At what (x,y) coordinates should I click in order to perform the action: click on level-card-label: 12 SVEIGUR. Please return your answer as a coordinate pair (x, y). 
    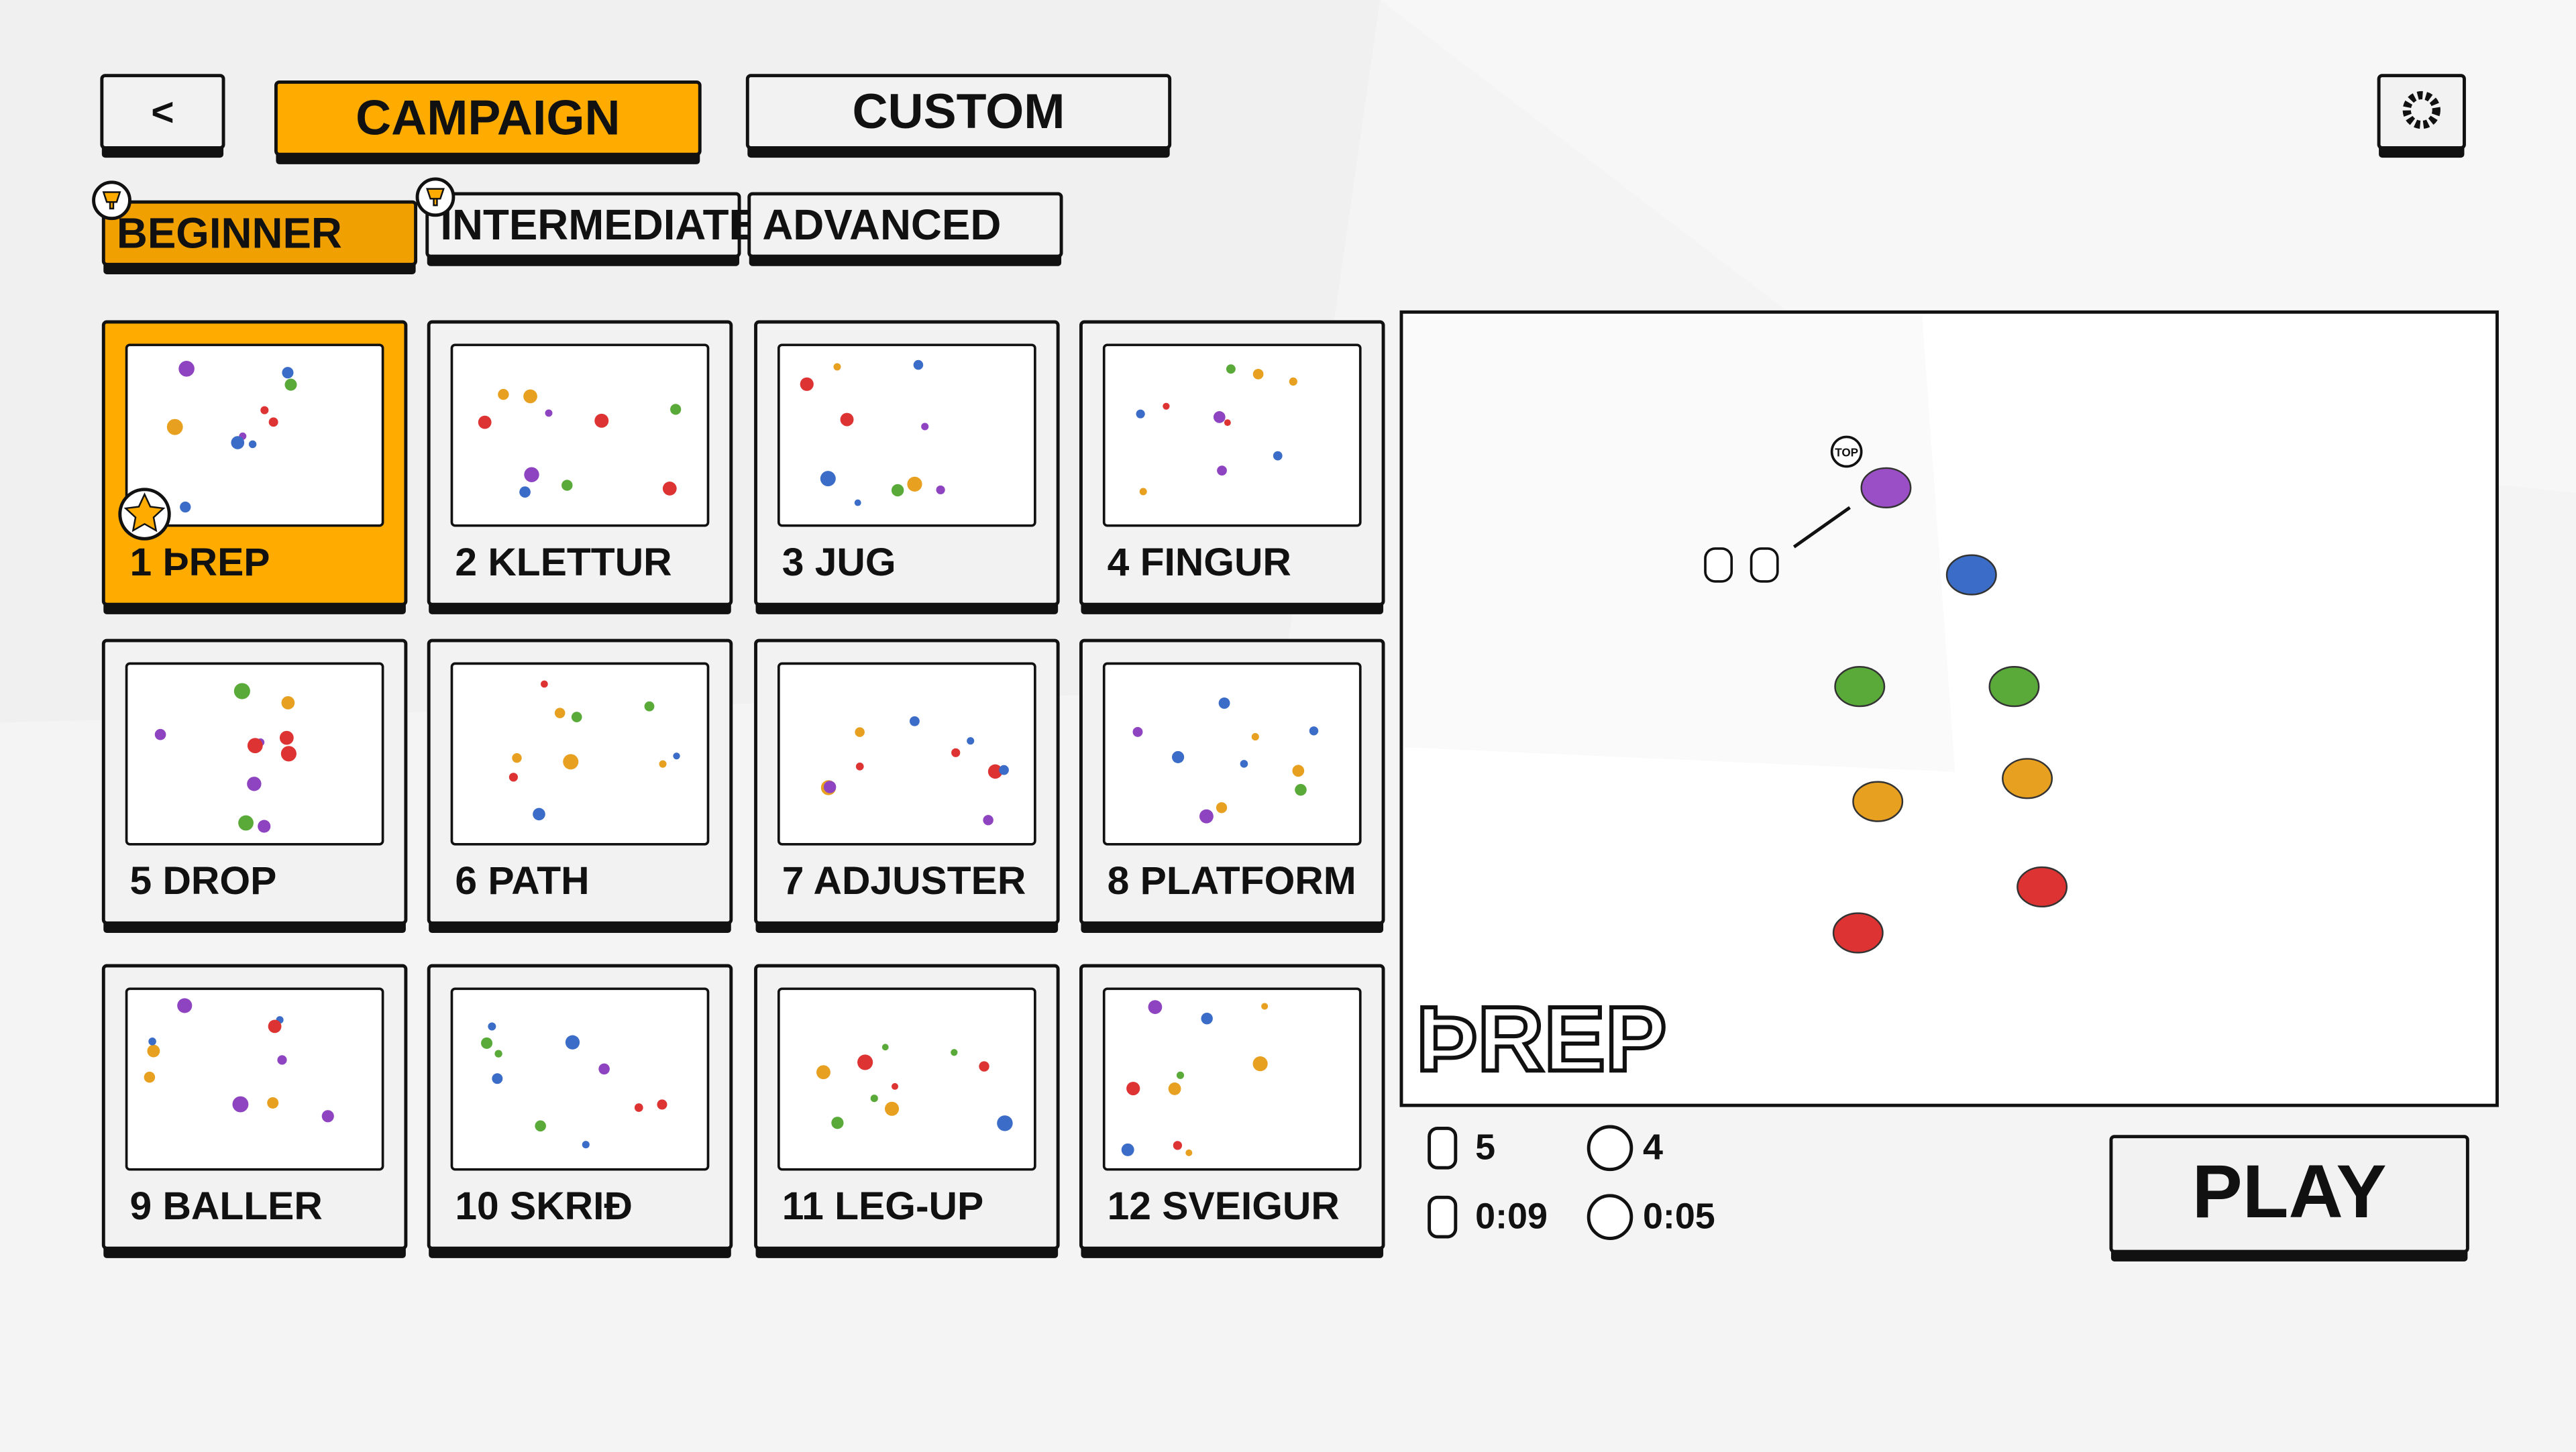
    Looking at the image, I should click on (1224, 1206).